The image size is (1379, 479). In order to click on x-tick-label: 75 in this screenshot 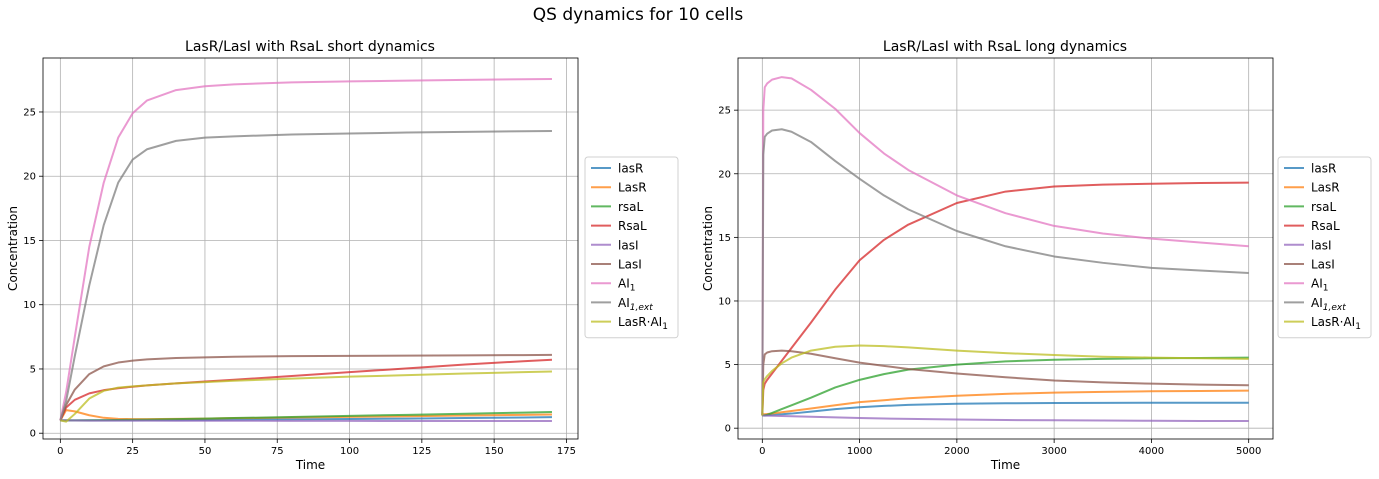, I will do `click(277, 451)`.